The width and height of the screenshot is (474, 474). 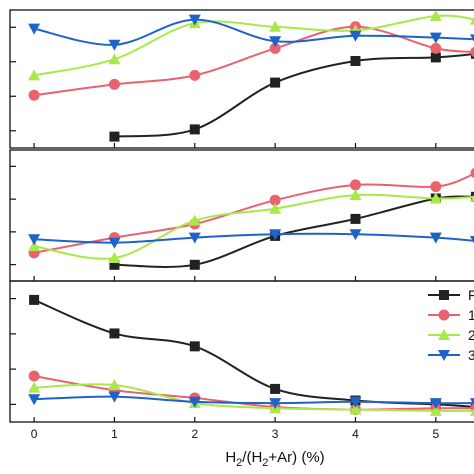 I want to click on x-tick-label: 3, so click(x=275, y=434).